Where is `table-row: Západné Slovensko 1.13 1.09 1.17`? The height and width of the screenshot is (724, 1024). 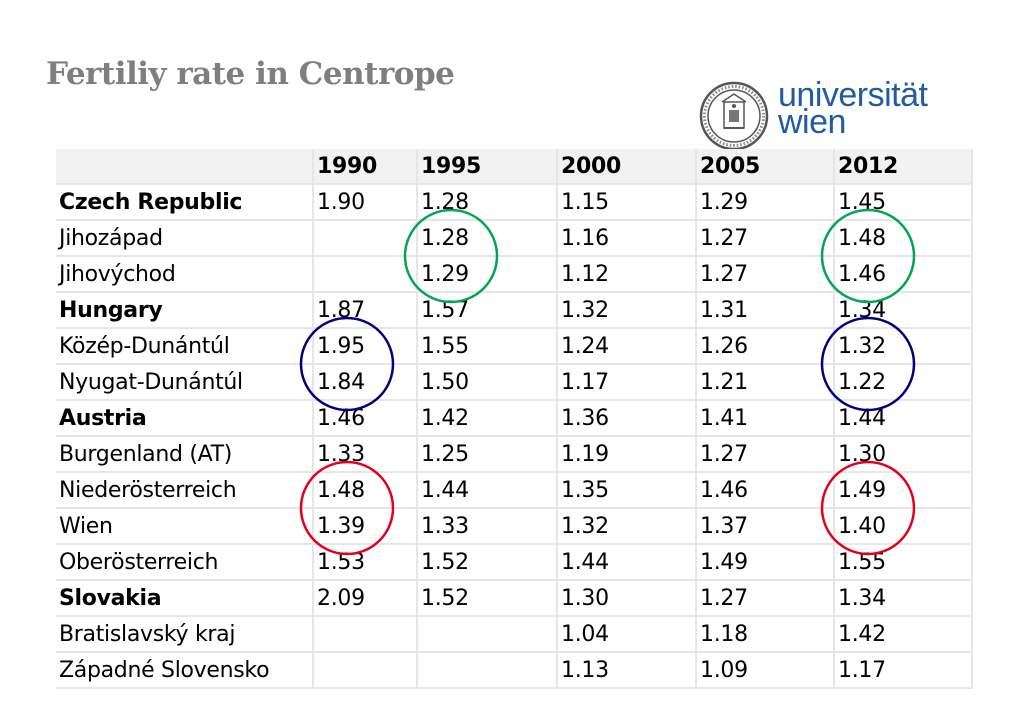 table-row: Západné Slovensko 1.13 1.09 1.17 is located at coordinates (514, 670).